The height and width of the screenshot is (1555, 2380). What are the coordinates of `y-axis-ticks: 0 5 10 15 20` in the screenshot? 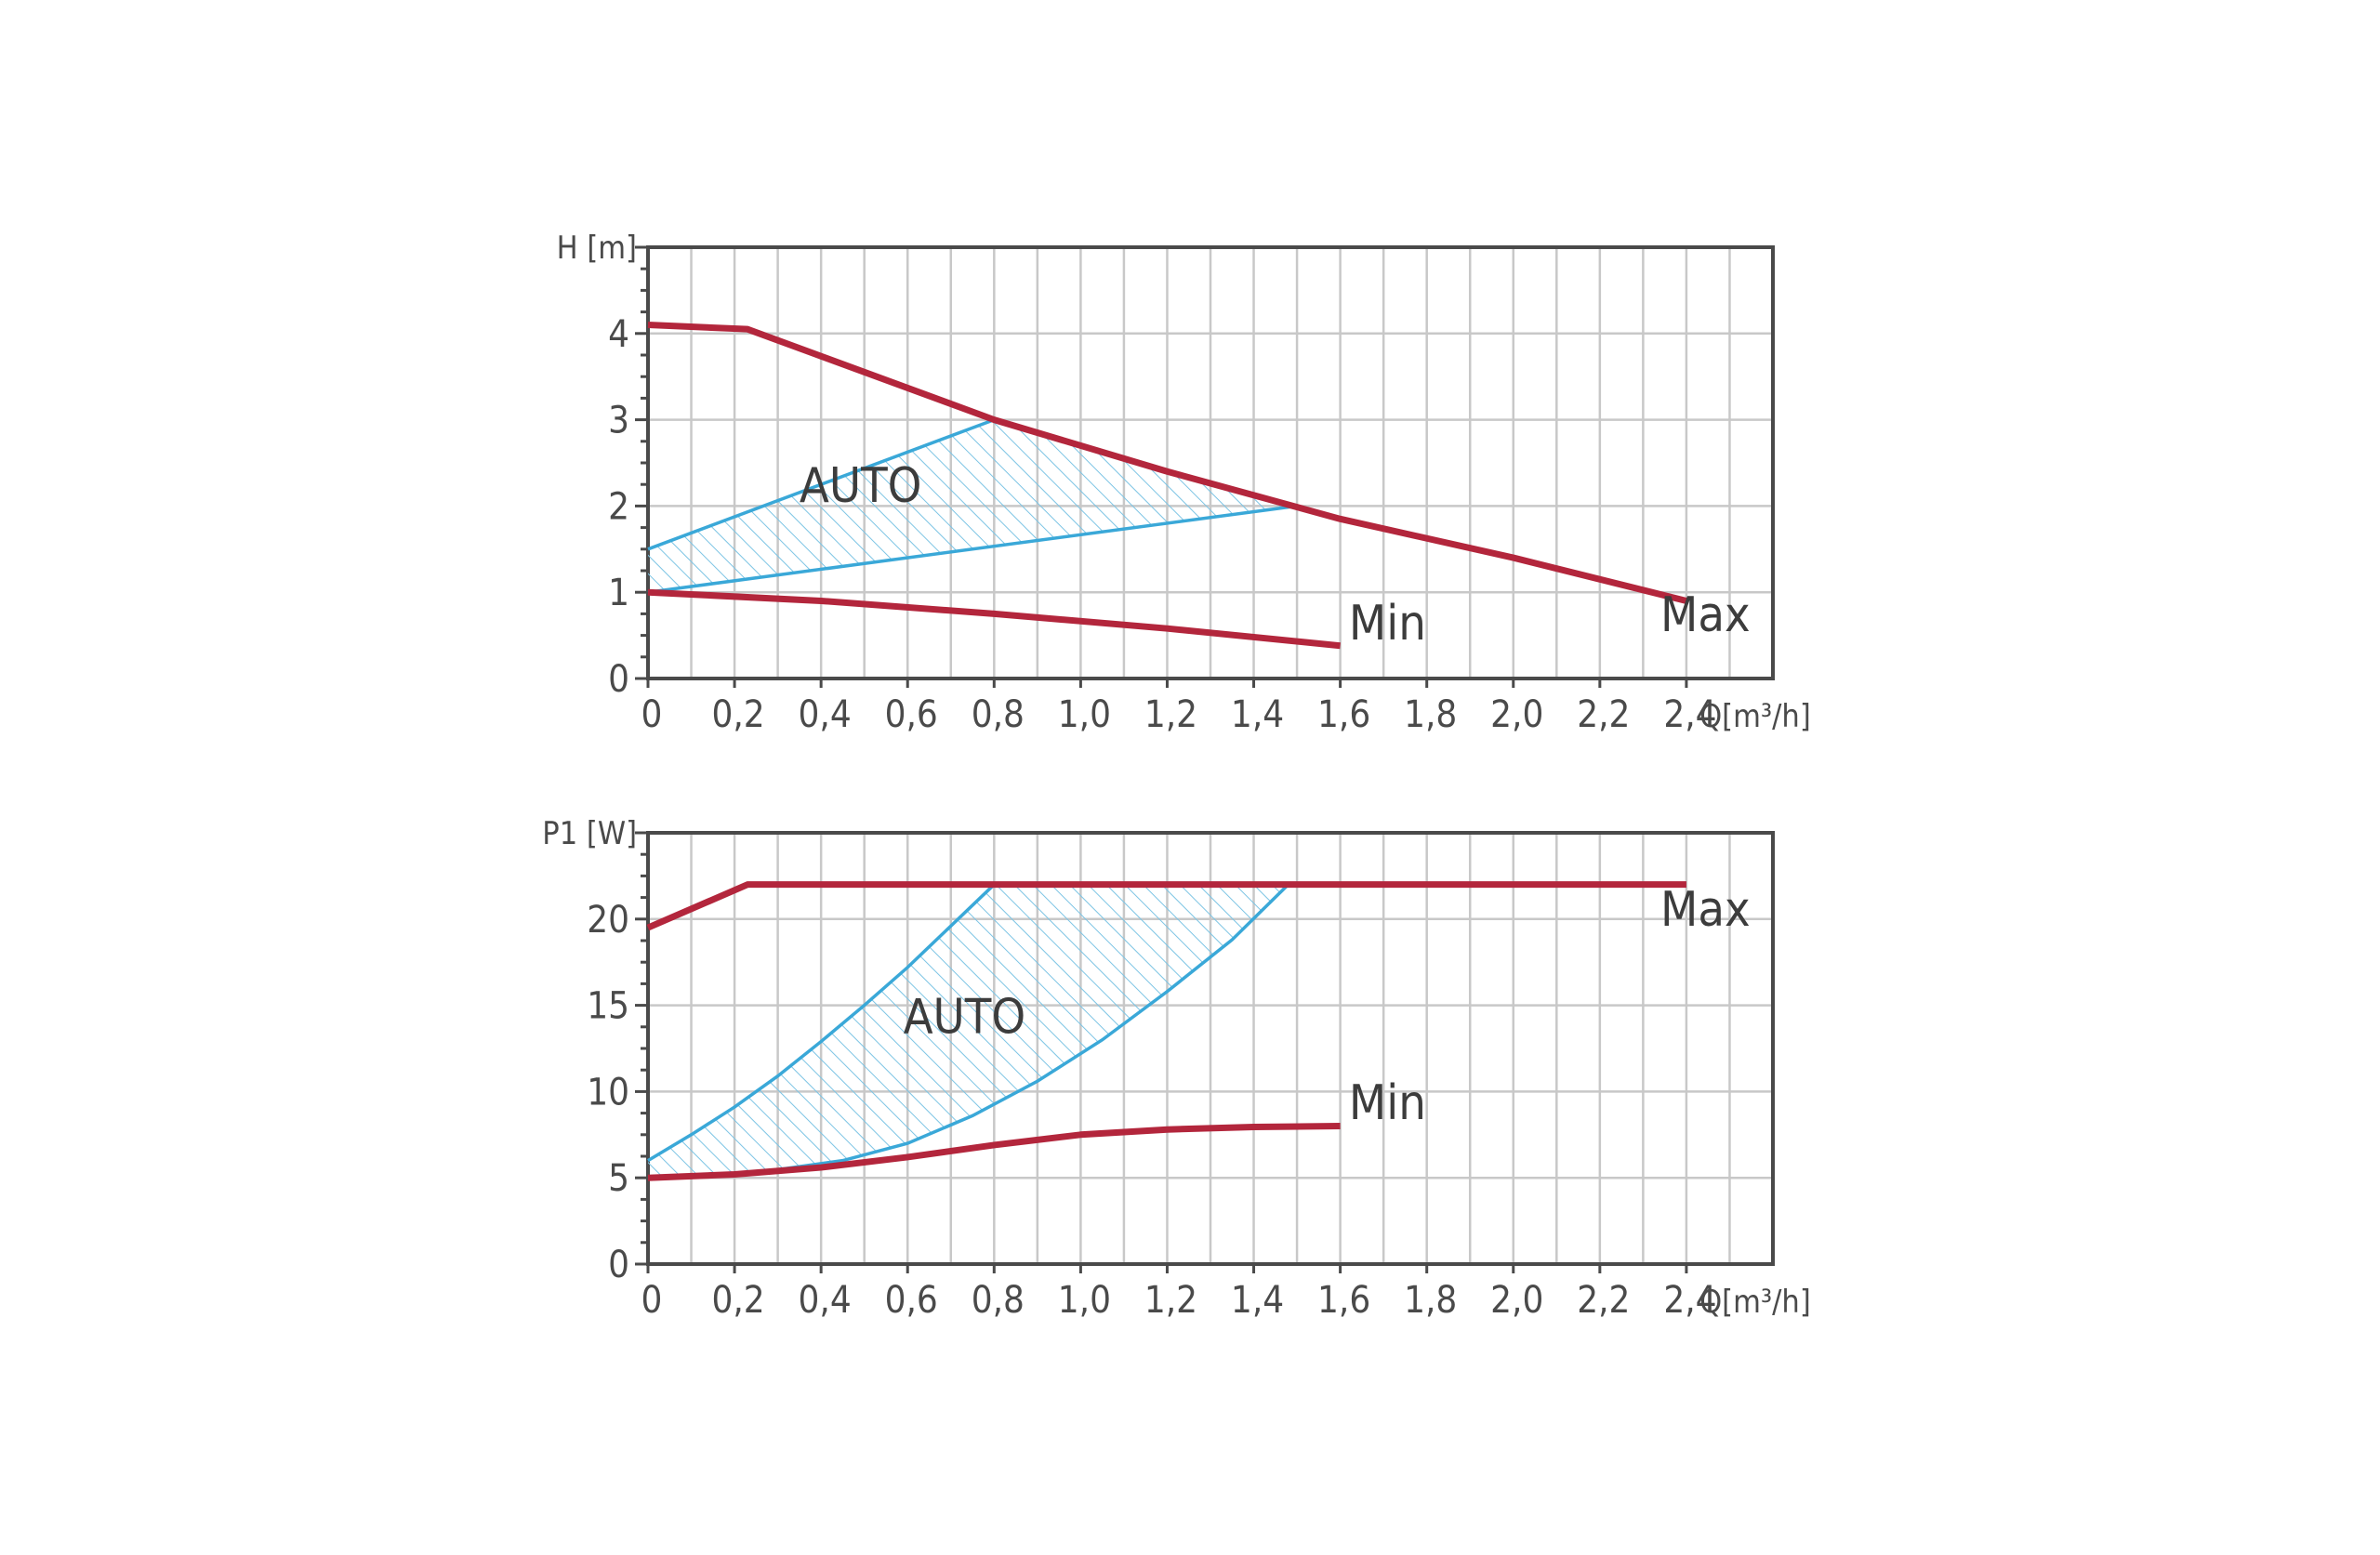 It's located at (617, 1058).